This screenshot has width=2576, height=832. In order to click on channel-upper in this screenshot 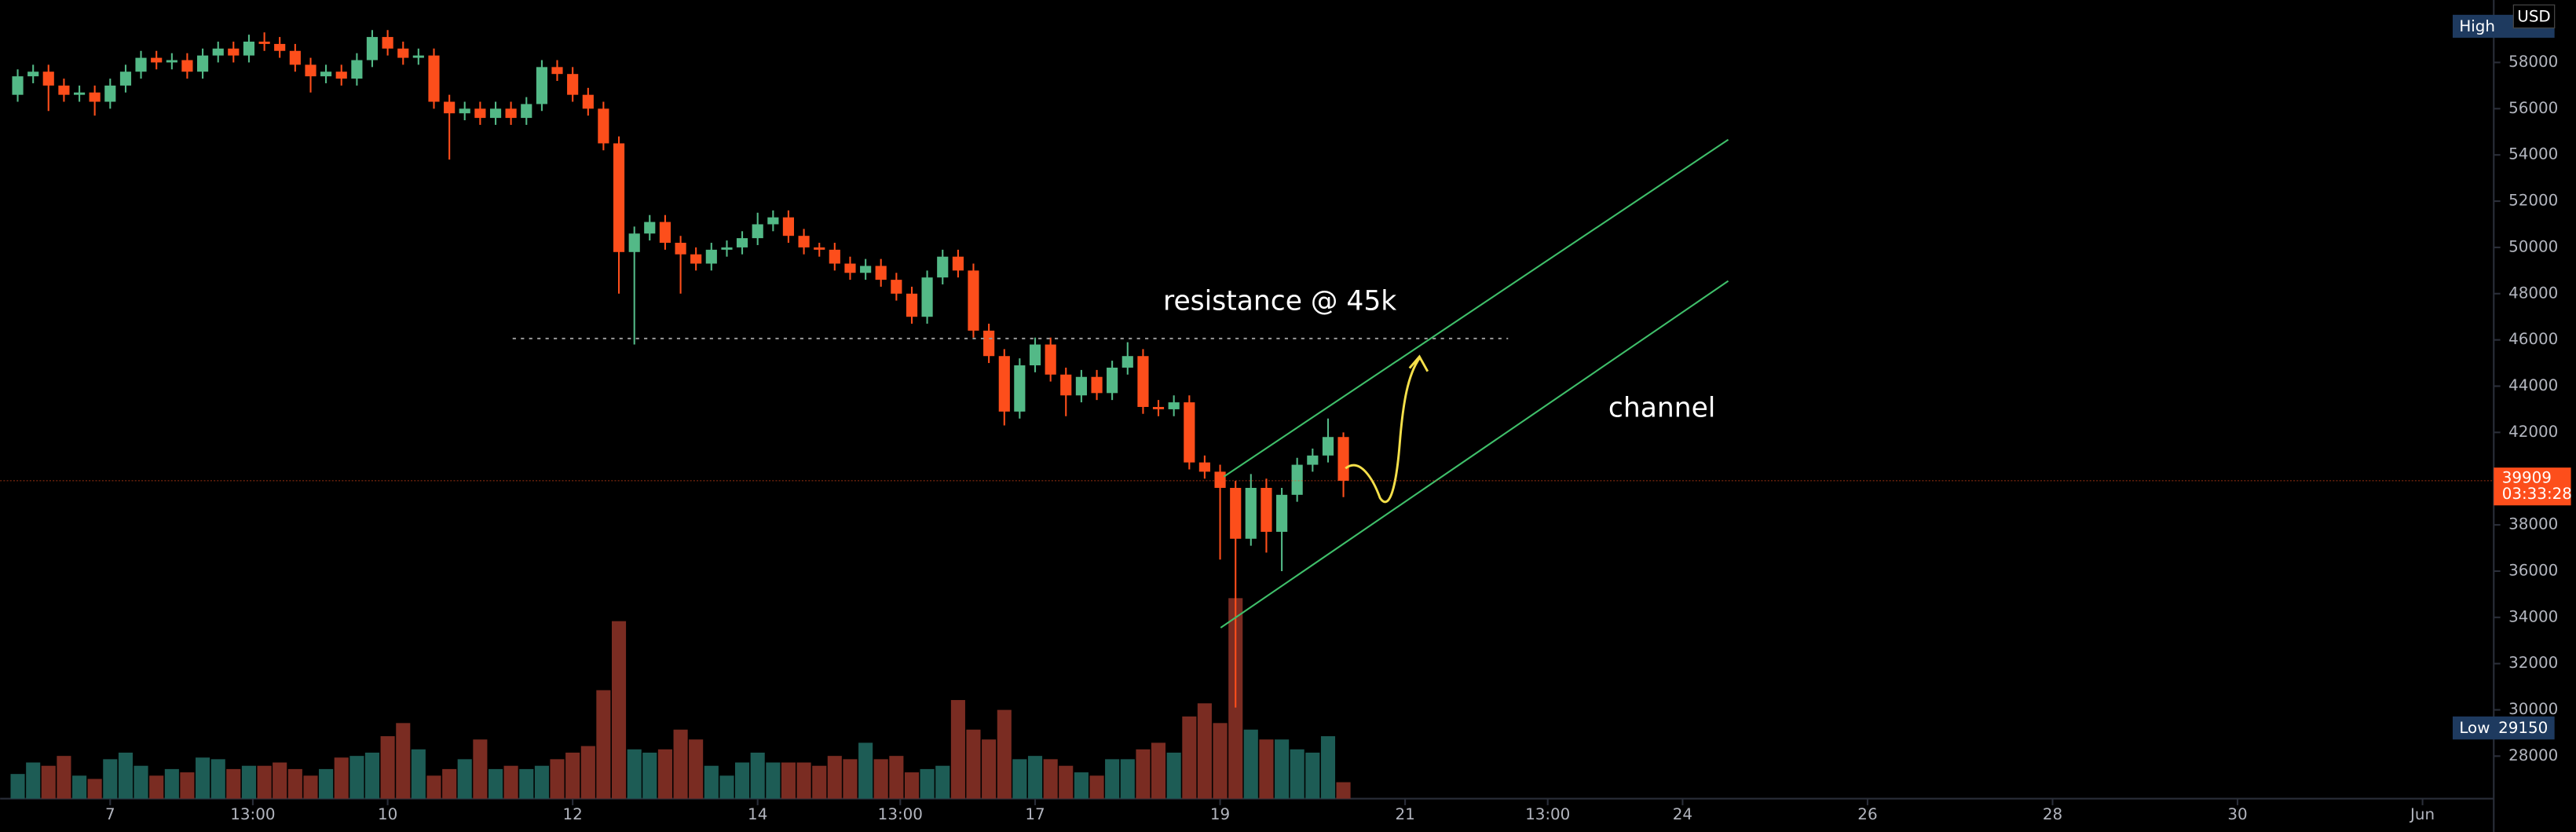, I will do `click(1476, 308)`.